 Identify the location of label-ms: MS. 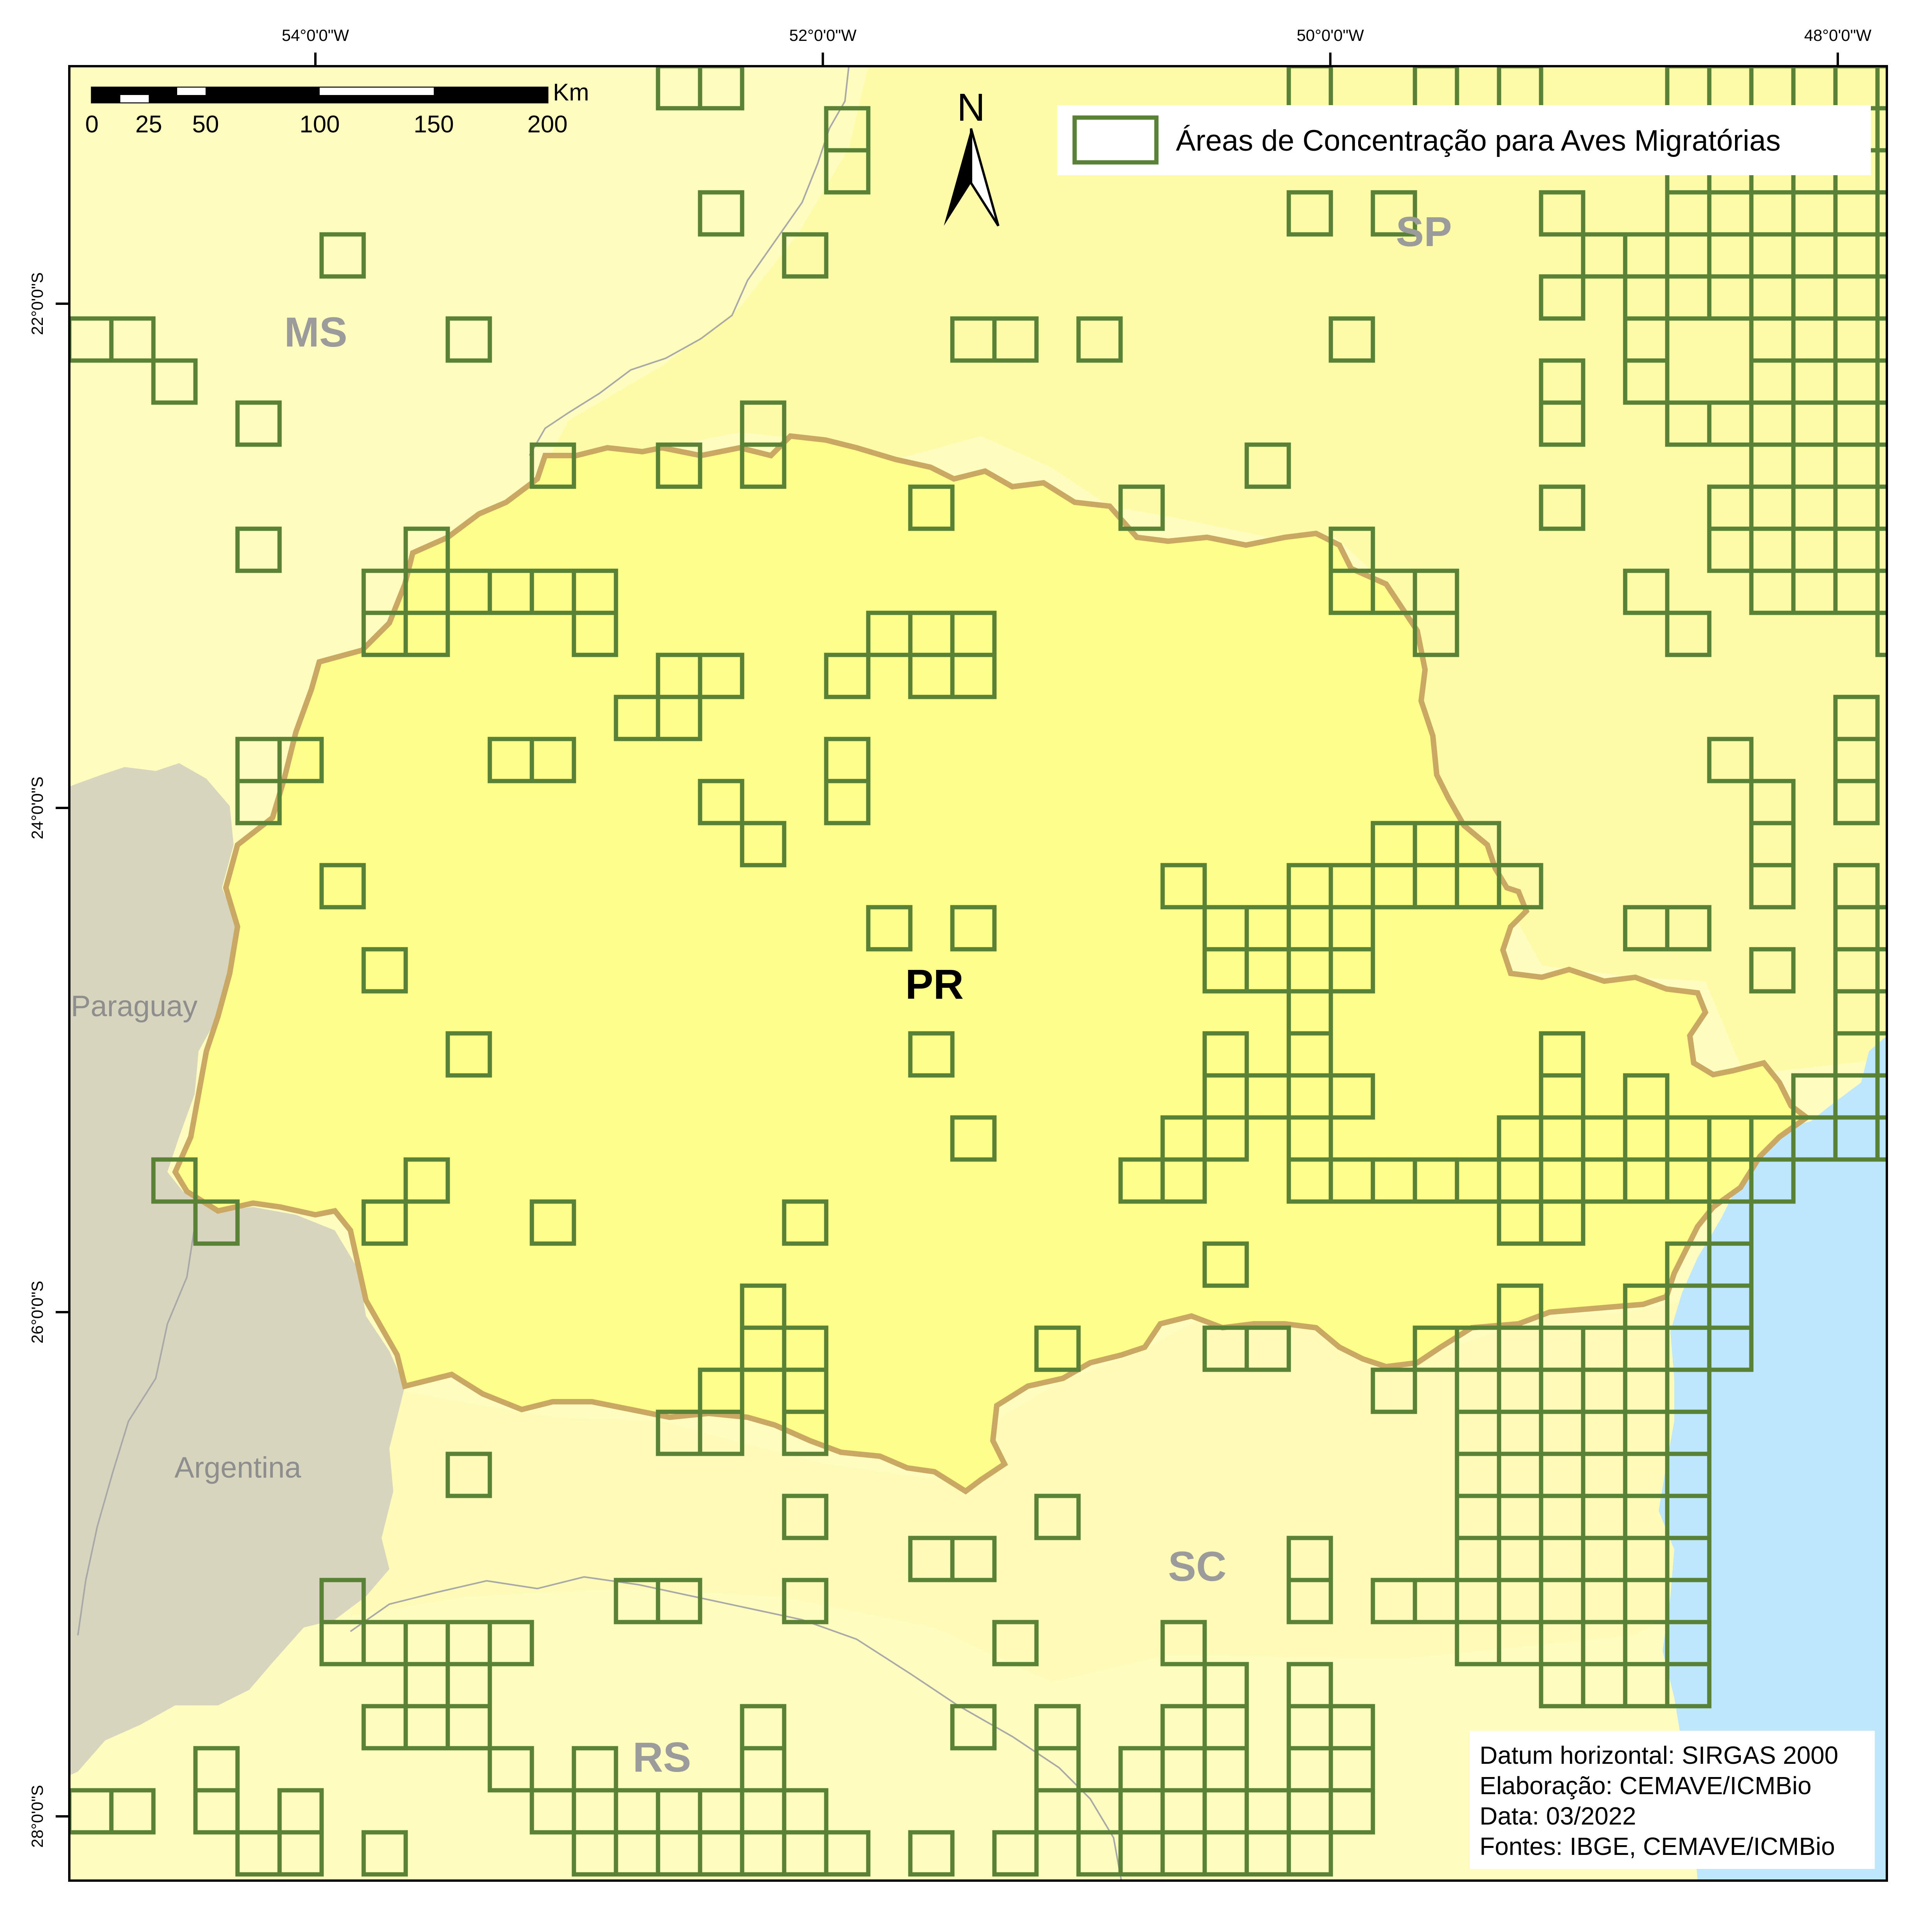
(315, 331).